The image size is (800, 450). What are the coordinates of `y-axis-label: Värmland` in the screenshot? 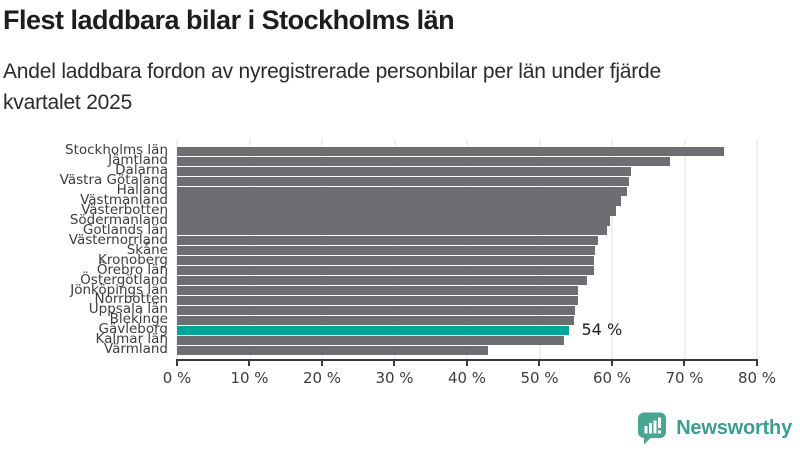 It's located at (135, 349).